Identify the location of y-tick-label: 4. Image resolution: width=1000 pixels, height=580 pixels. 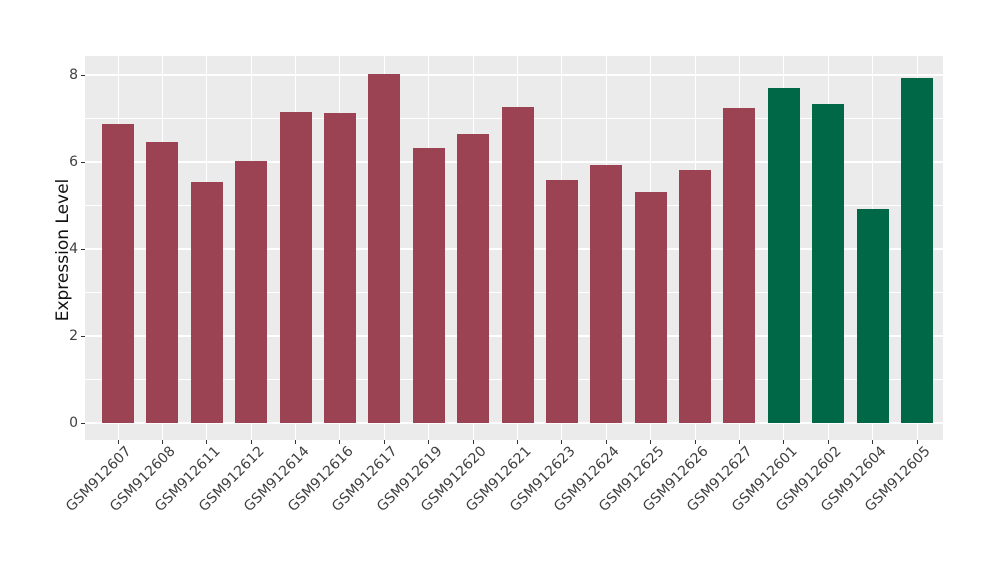
(73, 249).